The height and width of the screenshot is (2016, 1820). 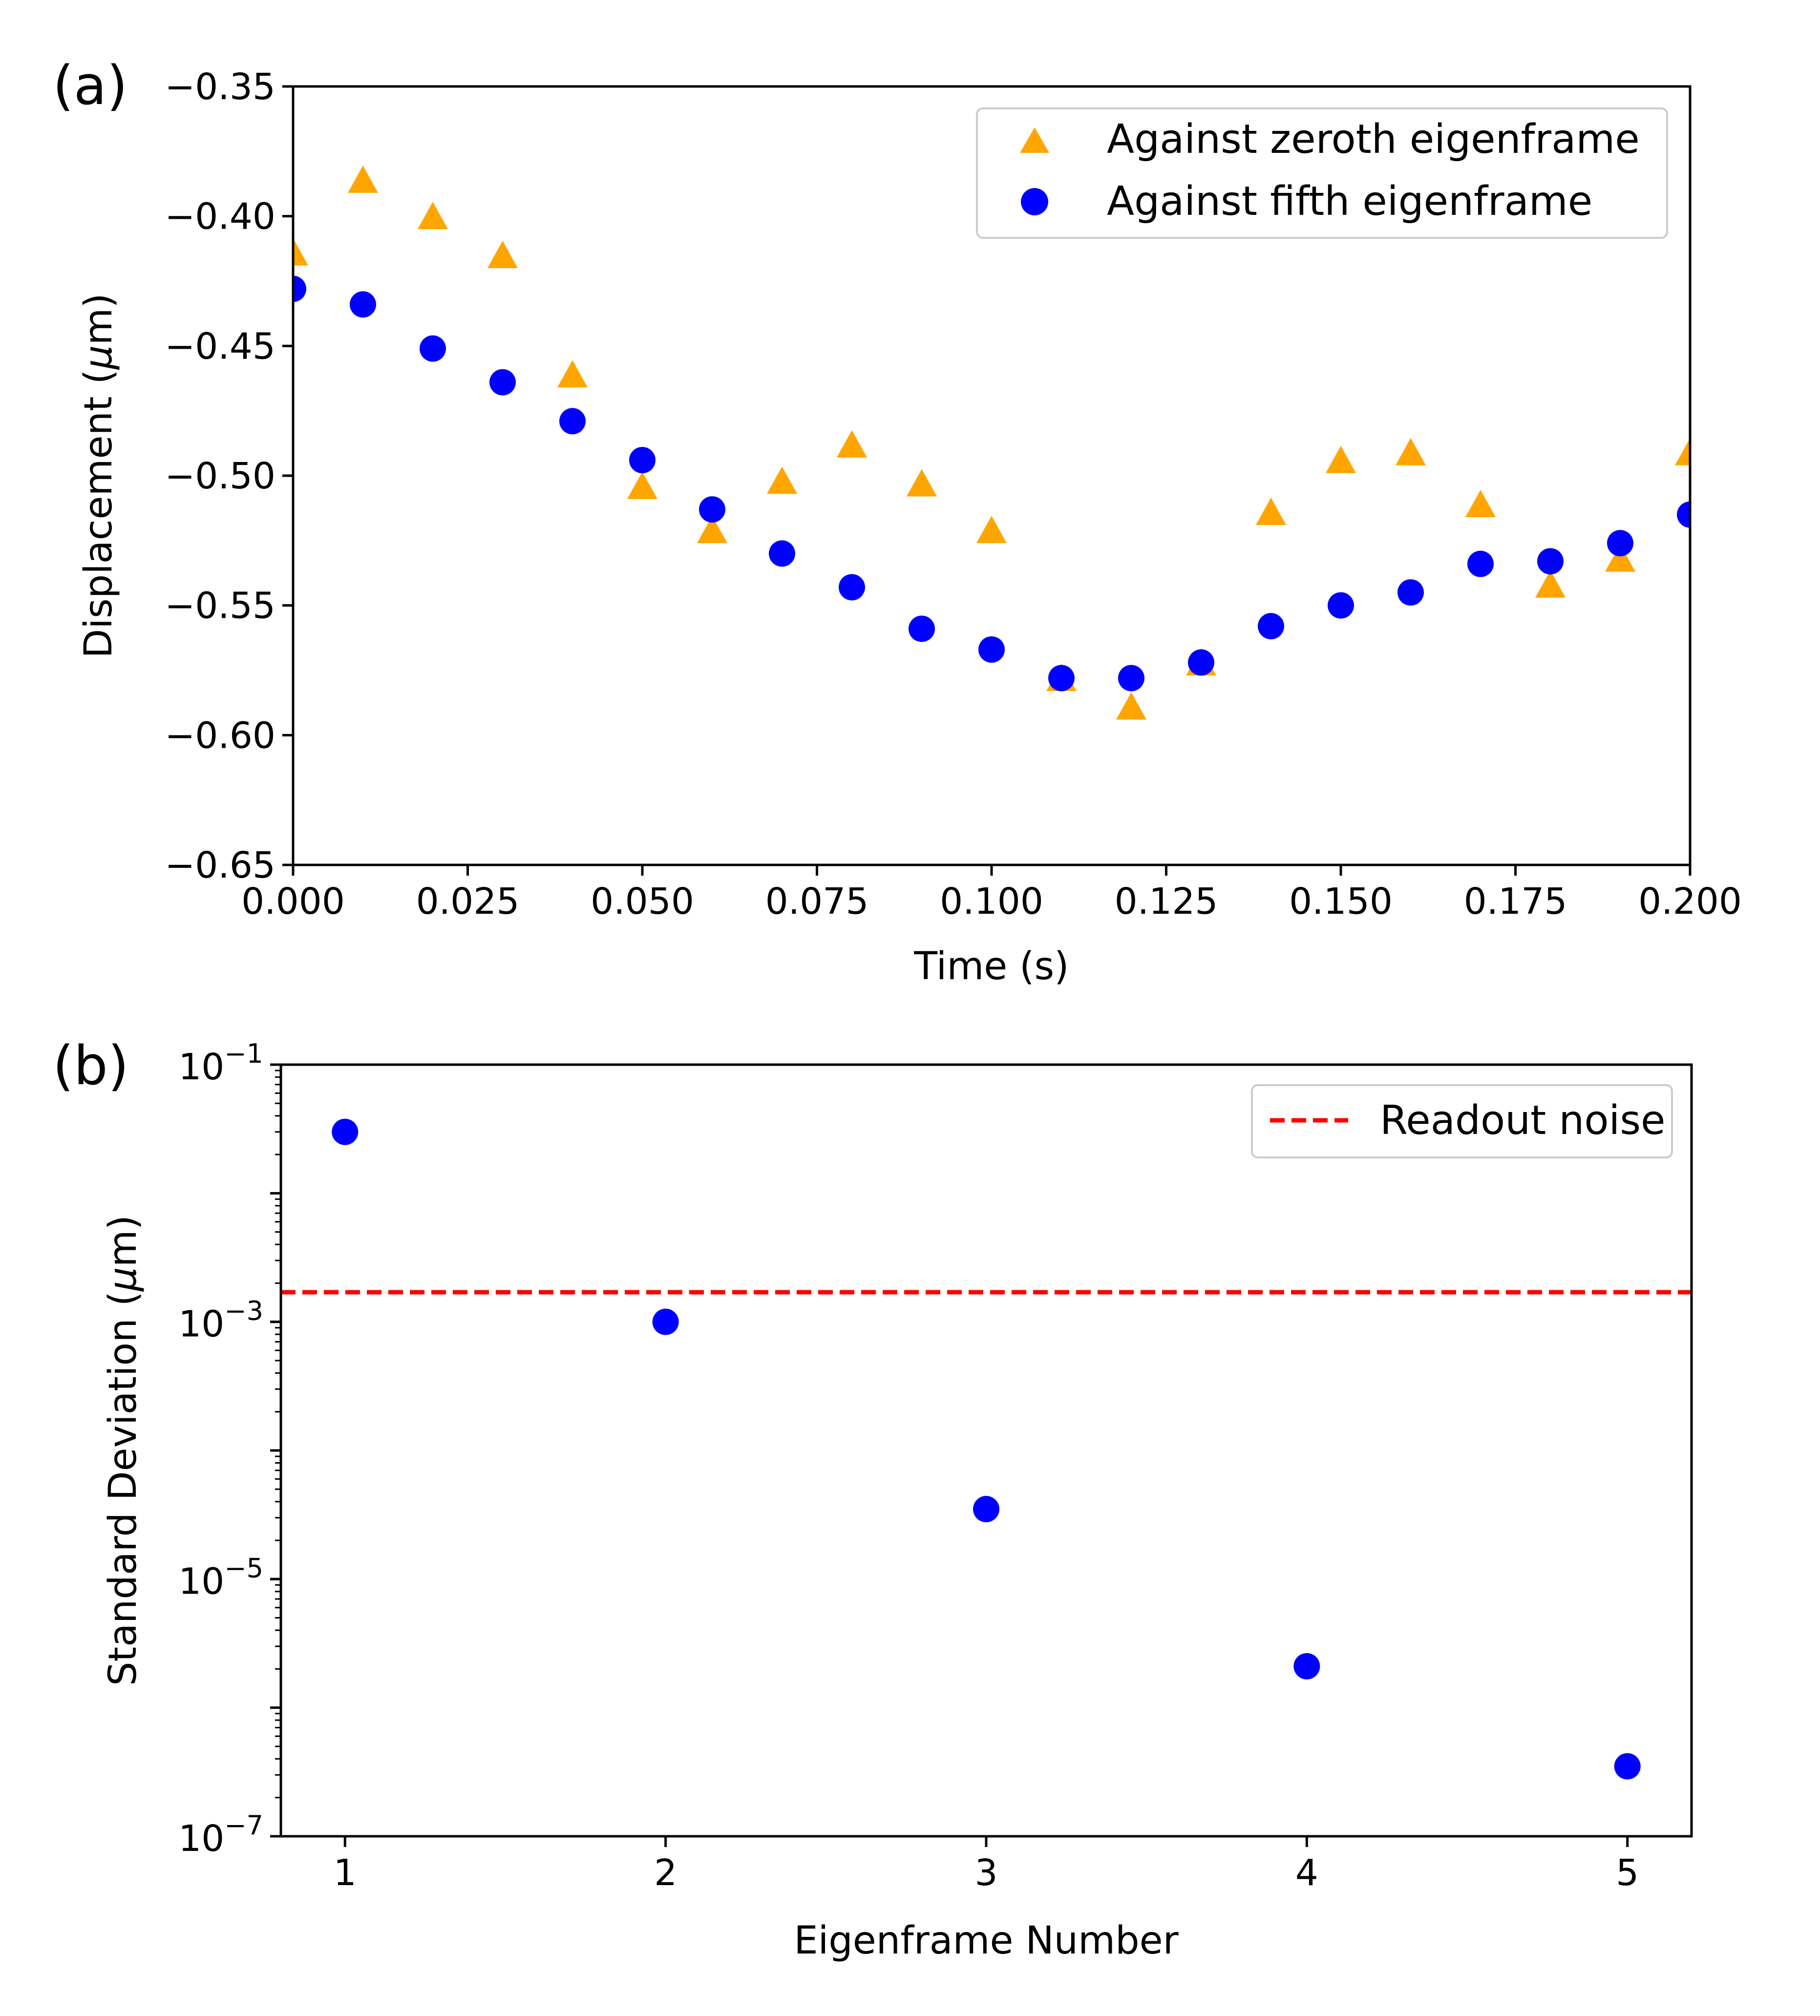 What do you see at coordinates (345, 1873) in the screenshot?
I see `panel-b-x-tick-label: 1` at bounding box center [345, 1873].